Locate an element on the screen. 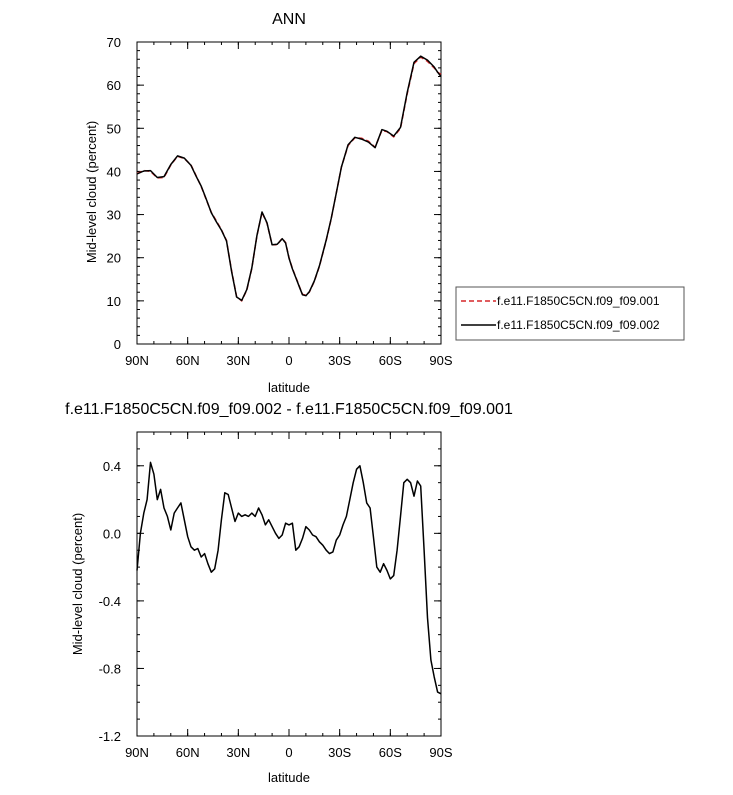  top-x-tick-label: 0 is located at coordinates (288, 360).